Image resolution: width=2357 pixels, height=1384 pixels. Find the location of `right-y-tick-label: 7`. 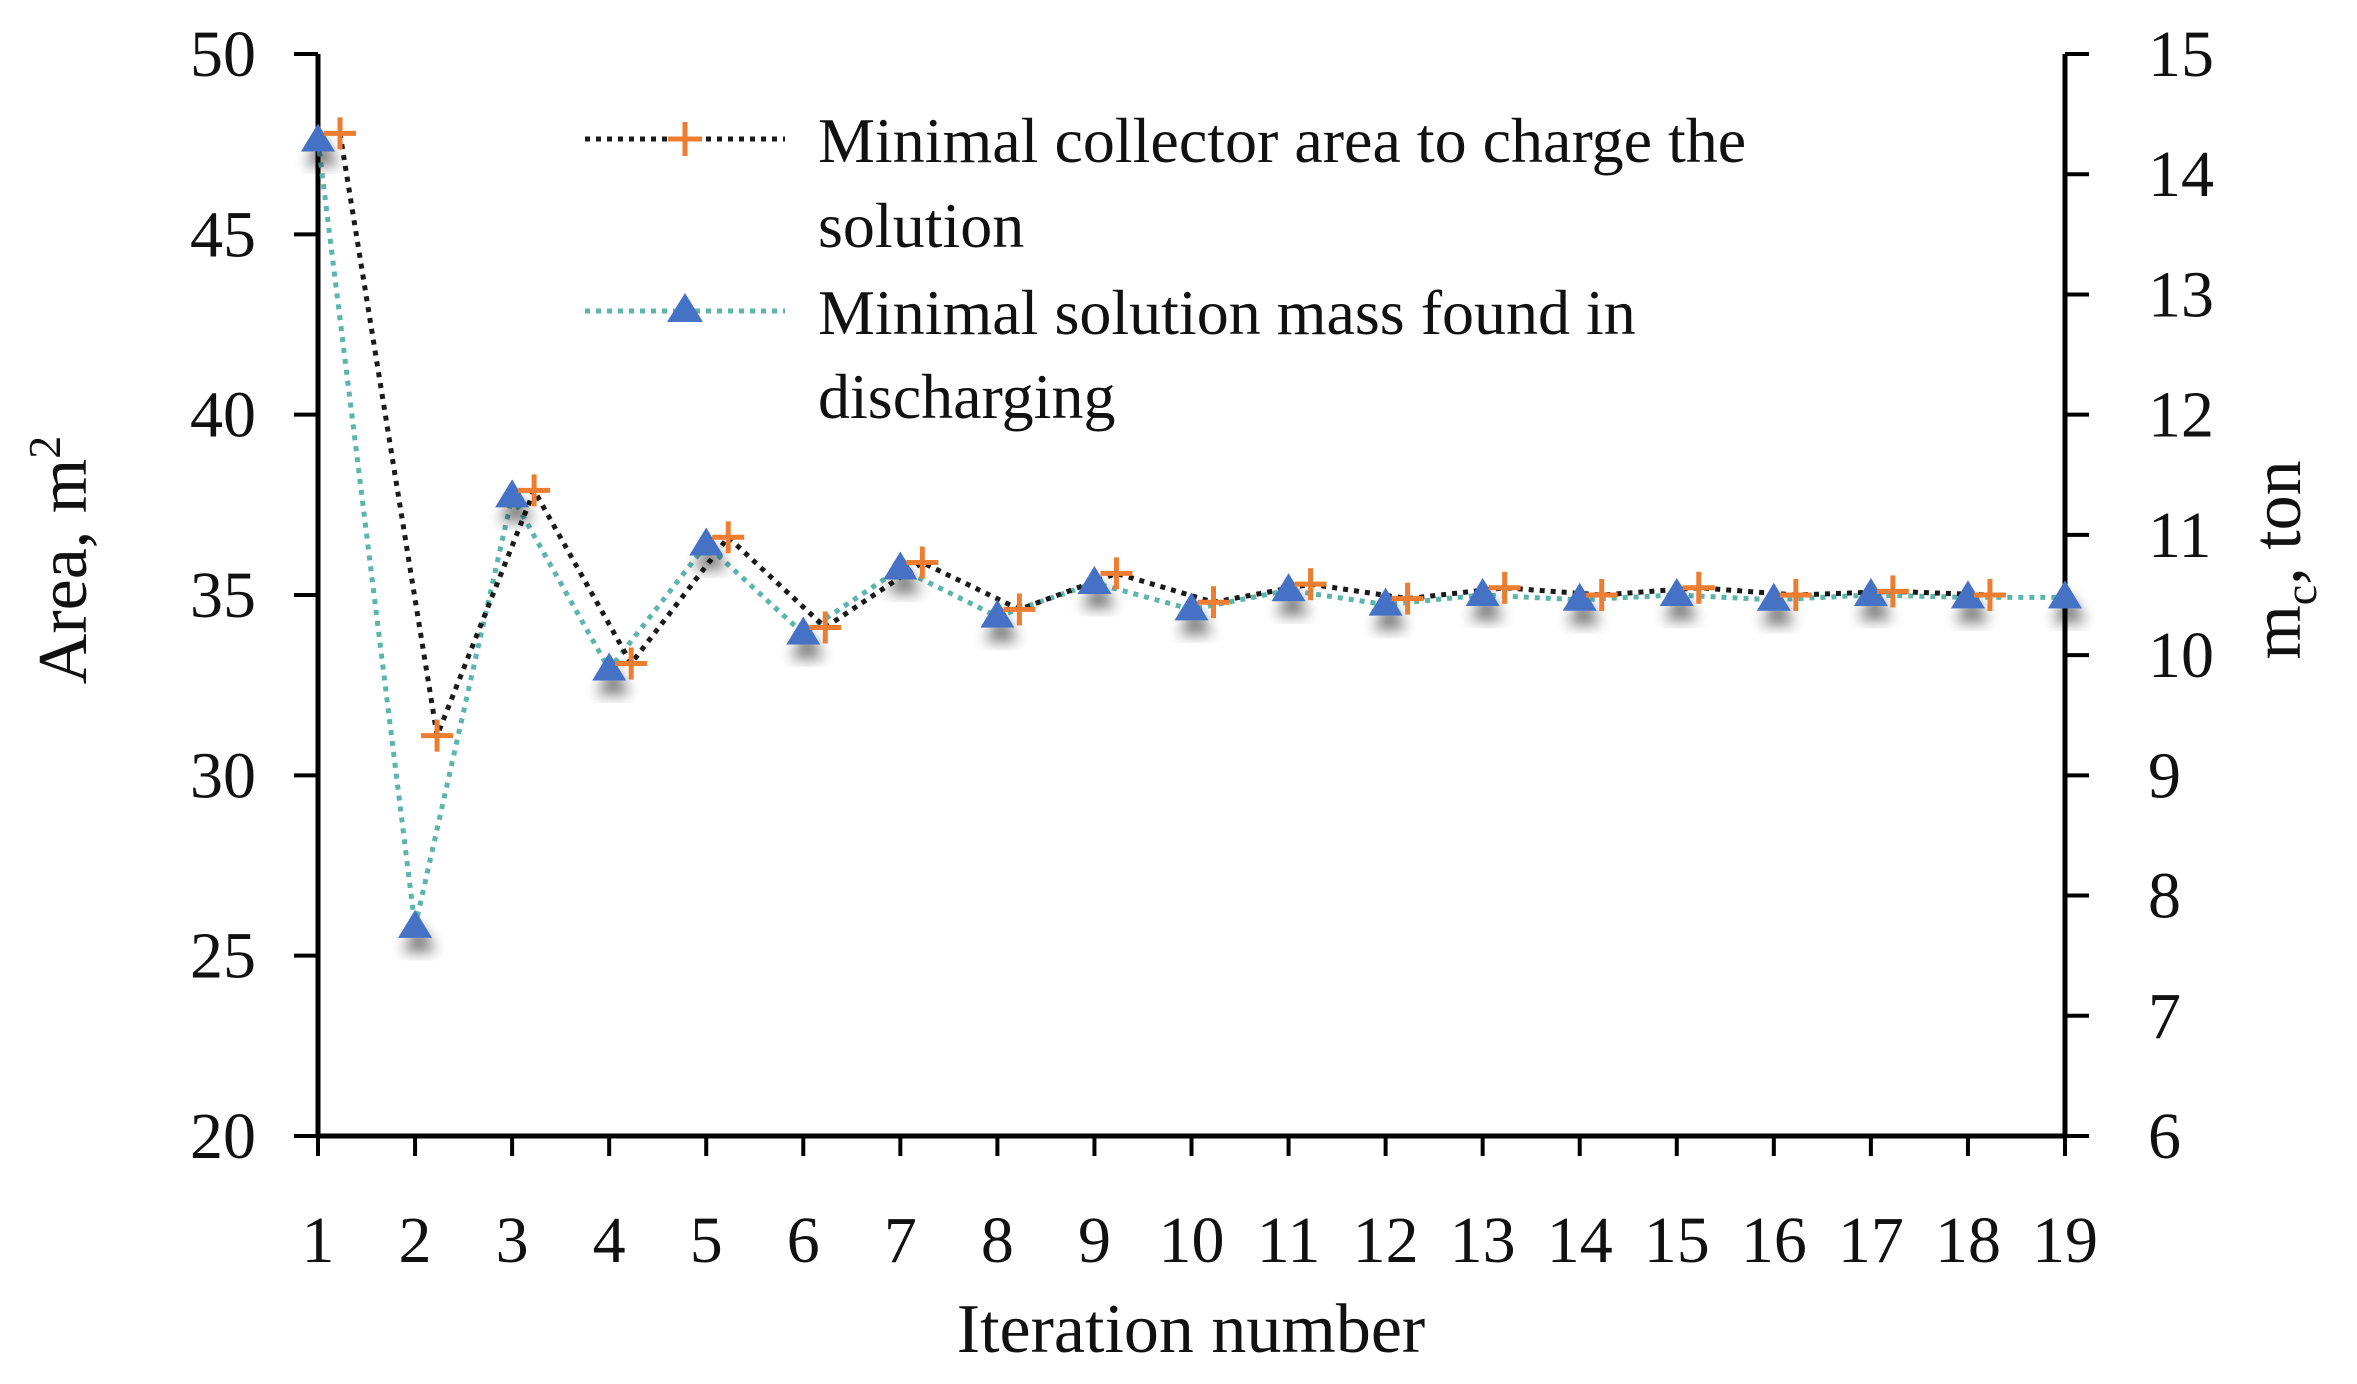

right-y-tick-label: 7 is located at coordinates (2164, 1016).